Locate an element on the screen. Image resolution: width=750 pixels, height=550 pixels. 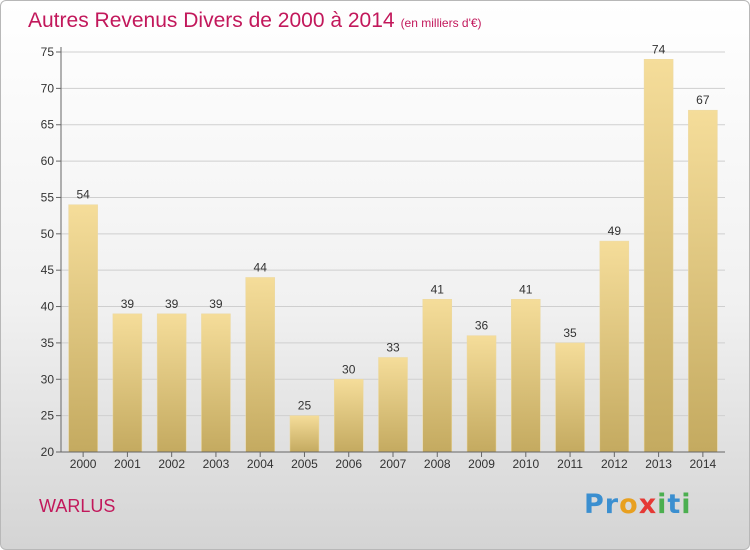
bar-value-label: 36 is located at coordinates (482, 326).